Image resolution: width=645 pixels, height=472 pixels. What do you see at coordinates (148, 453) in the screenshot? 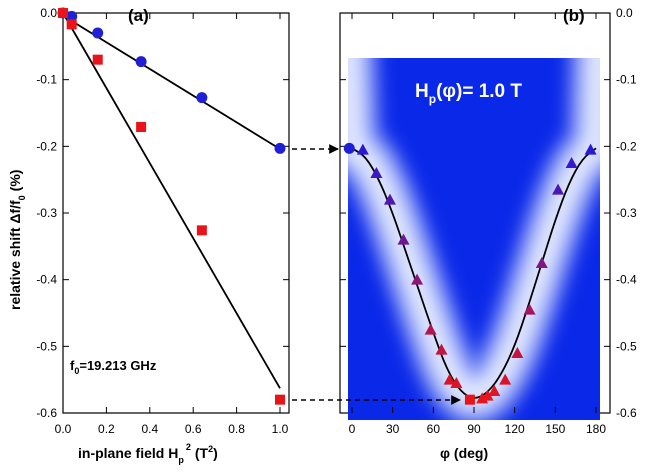
I see `panel-a-x-axis-label: in-plane field Hp2 (T2)` at bounding box center [148, 453].